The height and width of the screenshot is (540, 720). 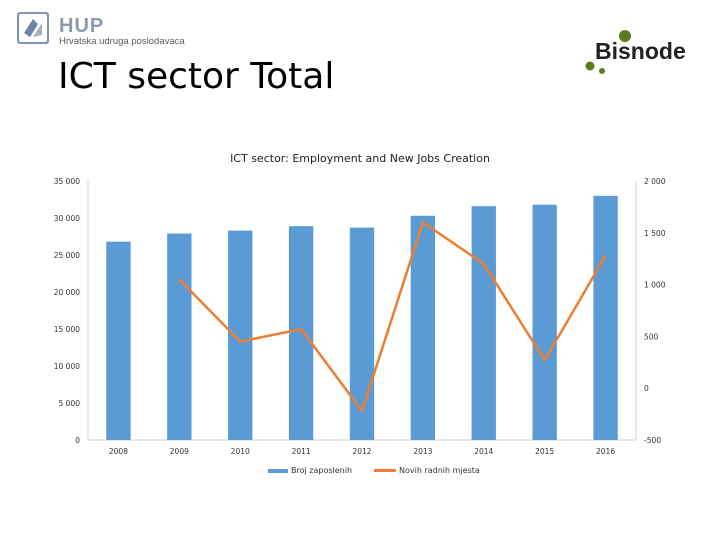 I want to click on legend-swatch-line, so click(x=385, y=470).